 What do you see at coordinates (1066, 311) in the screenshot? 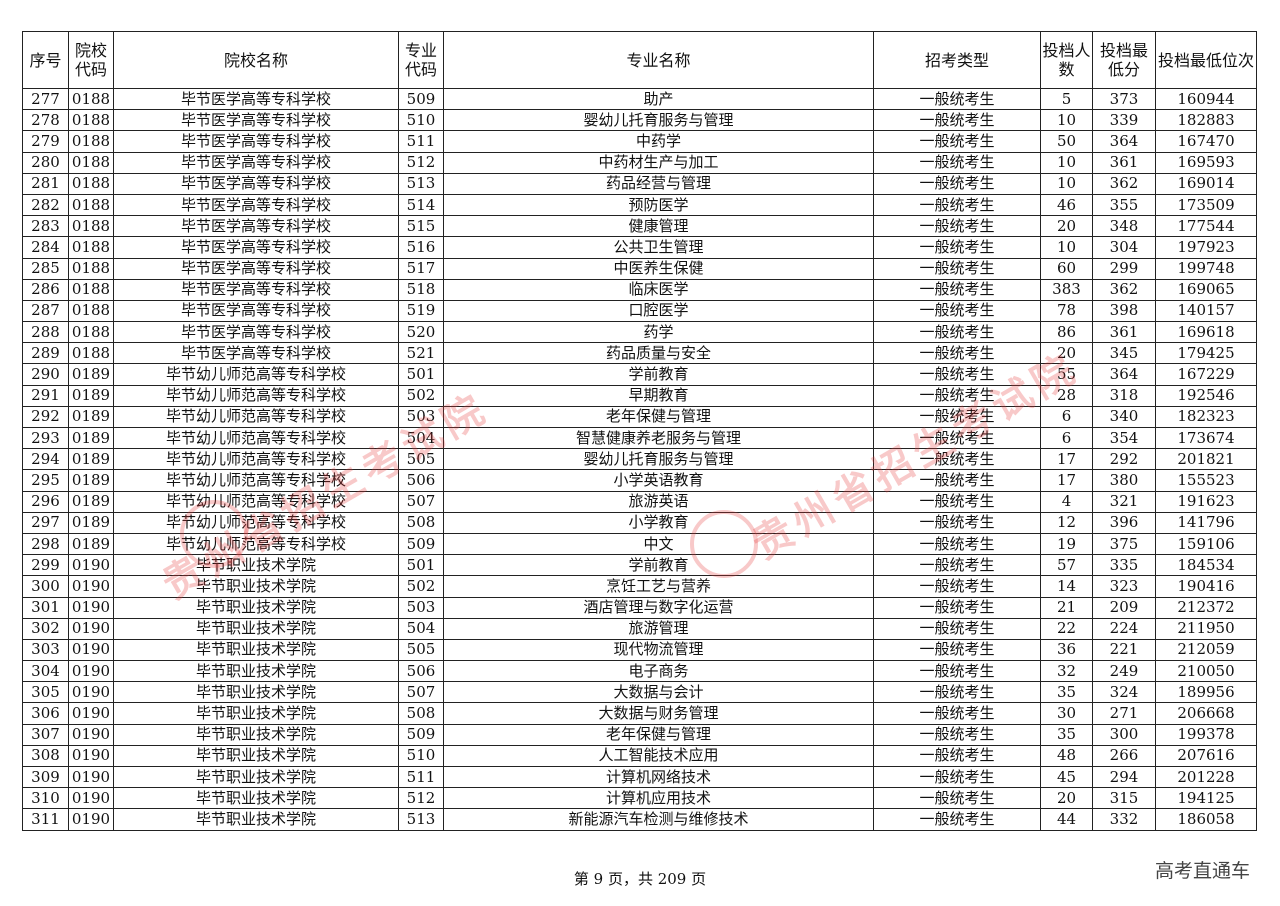
I see `cell-admitted-count: 78` at bounding box center [1066, 311].